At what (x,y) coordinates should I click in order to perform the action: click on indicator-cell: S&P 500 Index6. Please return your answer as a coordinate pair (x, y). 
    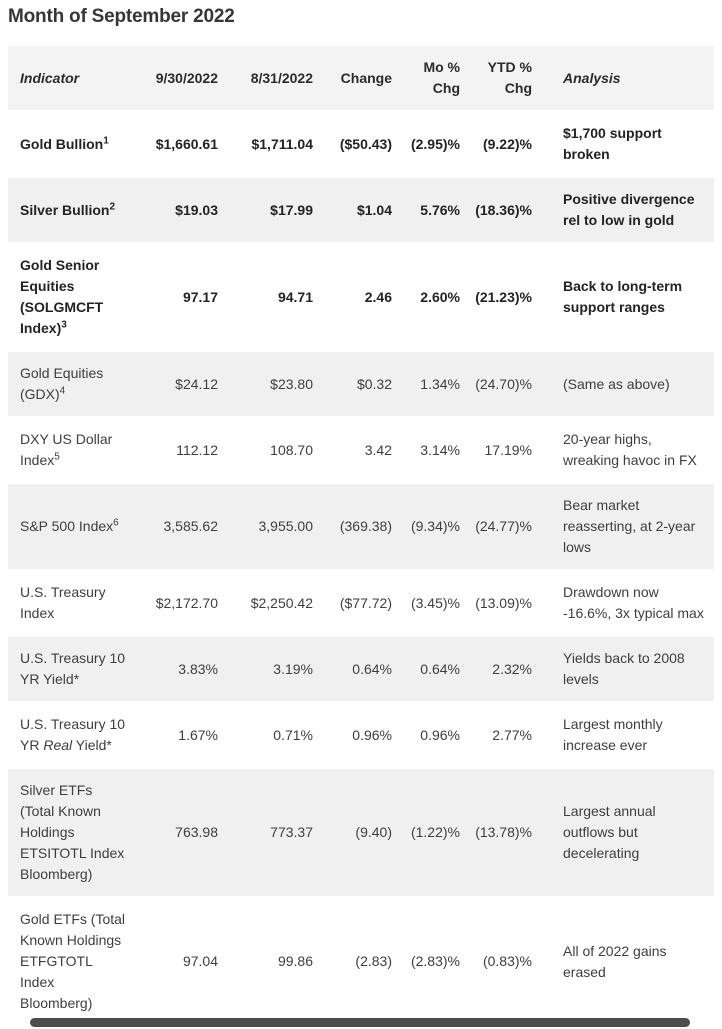
    Looking at the image, I should click on (73, 526).